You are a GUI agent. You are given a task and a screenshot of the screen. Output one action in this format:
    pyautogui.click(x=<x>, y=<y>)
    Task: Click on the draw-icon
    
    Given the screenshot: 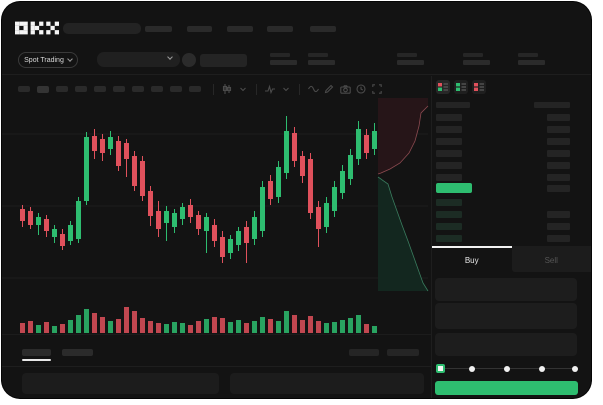 What is the action you would take?
    pyautogui.click(x=329, y=89)
    